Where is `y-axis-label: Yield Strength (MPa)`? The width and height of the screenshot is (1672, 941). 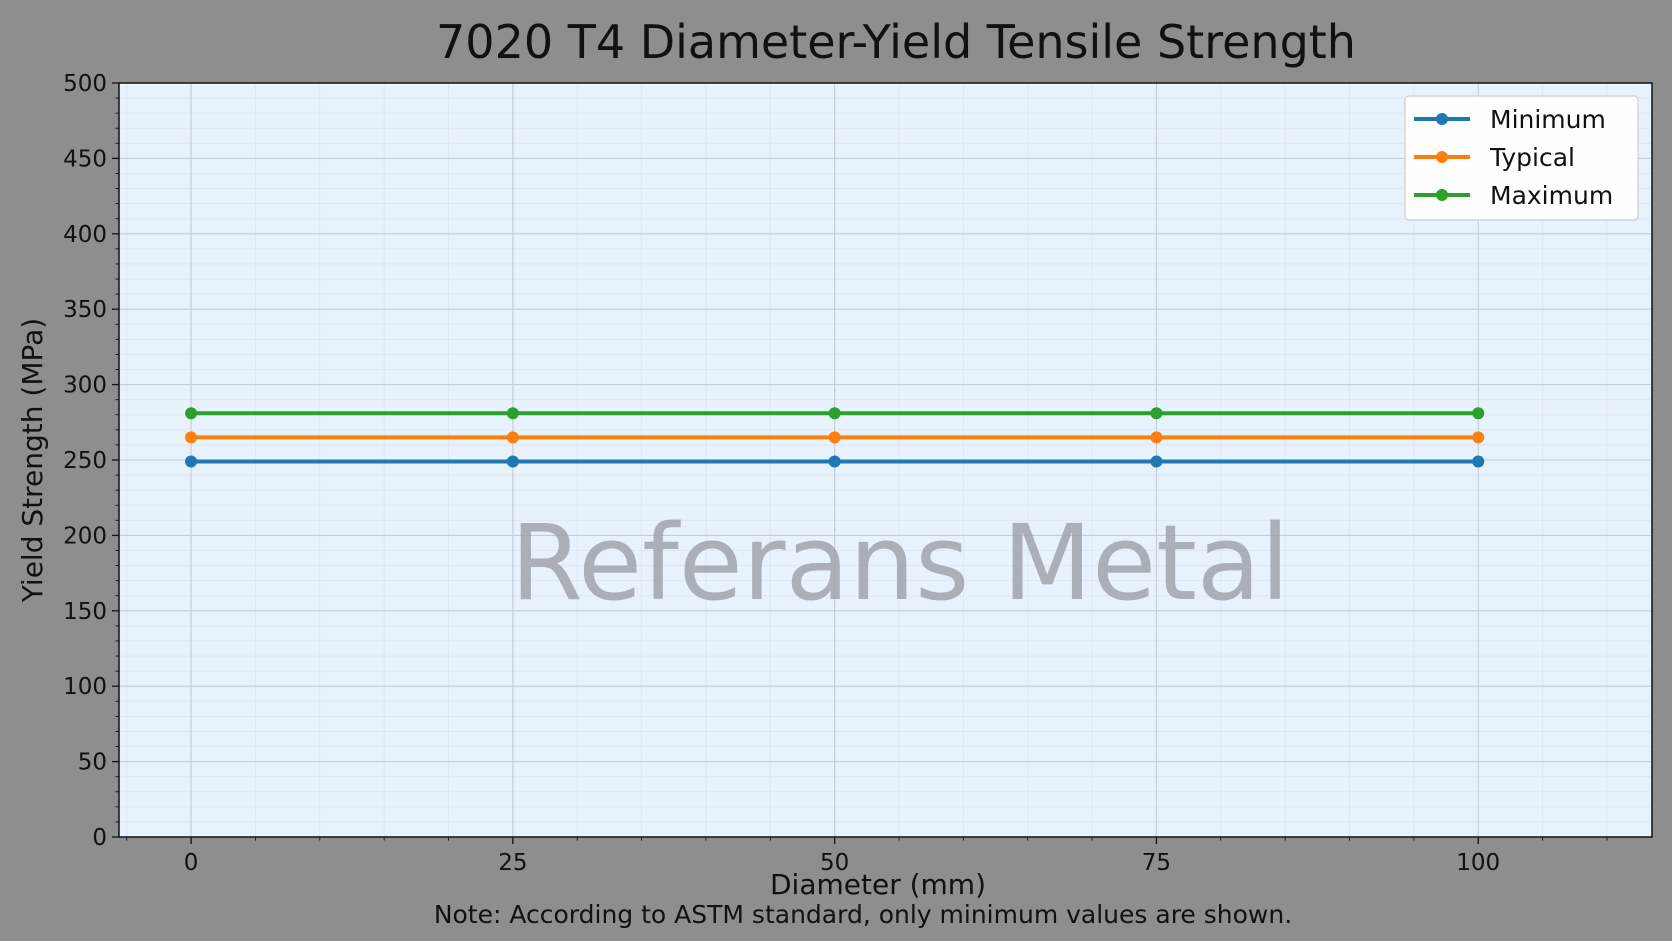
y-axis-label: Yield Strength (MPa) is located at coordinates (32, 460).